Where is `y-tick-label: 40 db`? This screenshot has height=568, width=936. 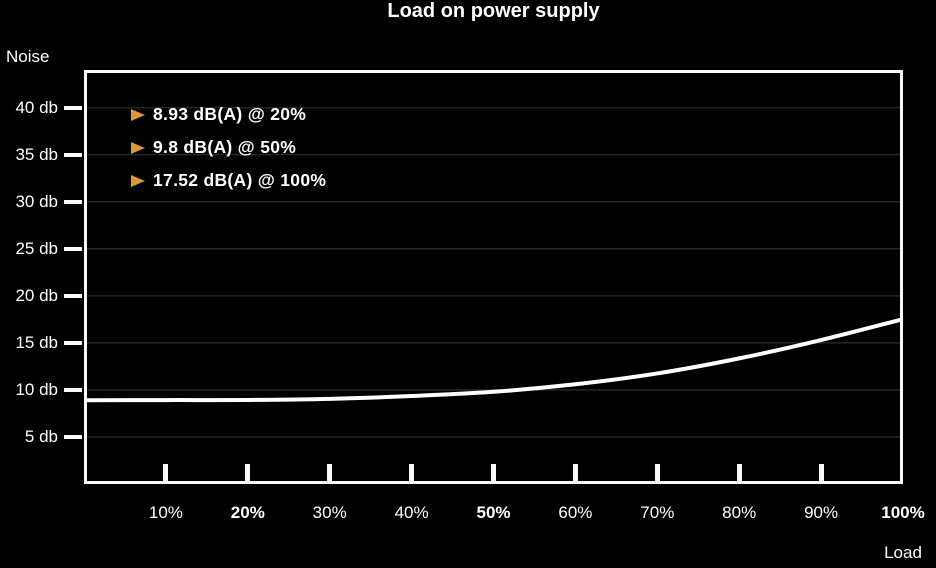 y-tick-label: 40 db is located at coordinates (36, 107).